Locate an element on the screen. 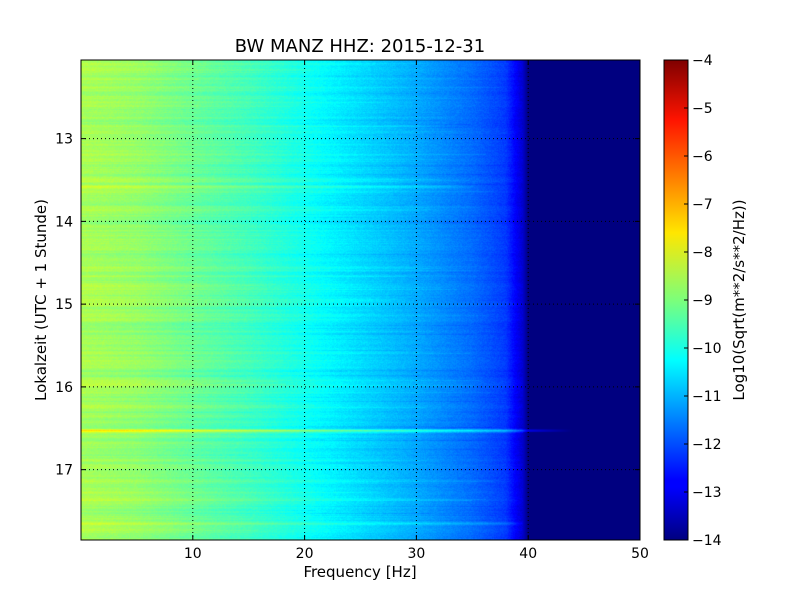 This screenshot has width=800, height=600. colorbar-tick-label: −4 is located at coordinates (702, 61).